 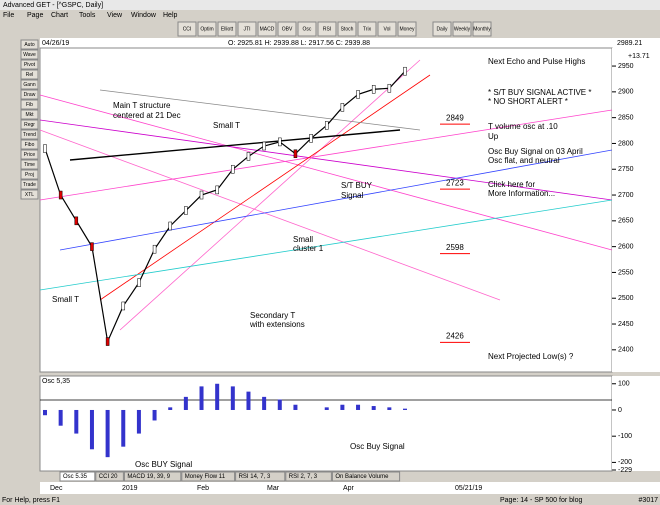 I want to click on tab-label: CCI 20, so click(x=108, y=477).